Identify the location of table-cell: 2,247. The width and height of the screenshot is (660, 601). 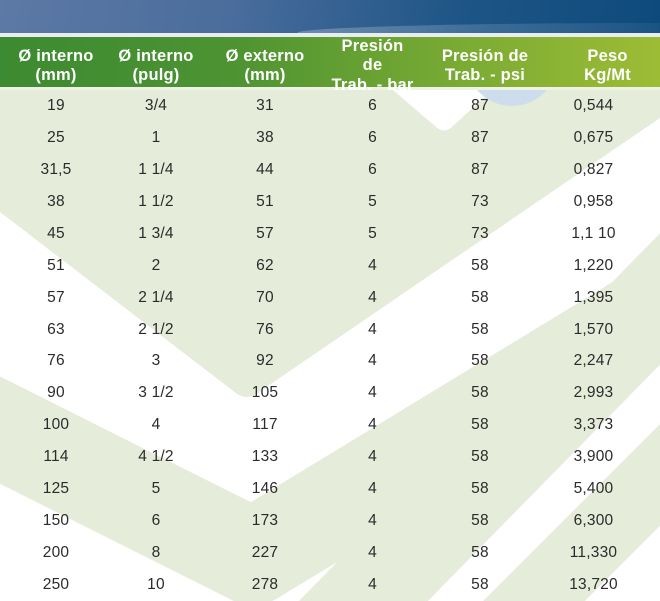
(593, 361).